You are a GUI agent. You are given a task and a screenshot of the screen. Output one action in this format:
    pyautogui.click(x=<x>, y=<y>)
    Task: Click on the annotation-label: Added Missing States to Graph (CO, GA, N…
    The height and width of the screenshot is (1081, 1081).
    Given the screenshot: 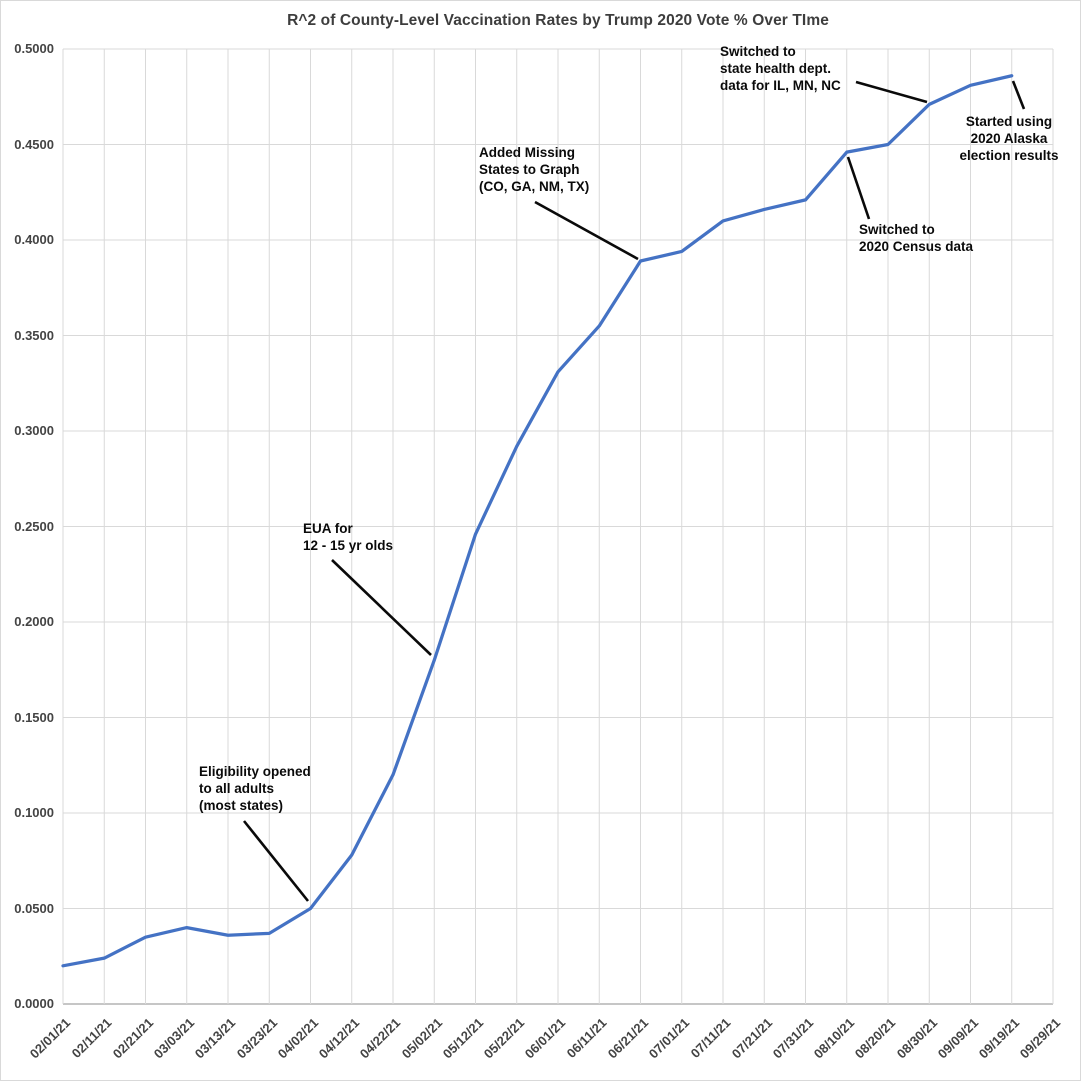 What is the action you would take?
    pyautogui.click(x=534, y=169)
    